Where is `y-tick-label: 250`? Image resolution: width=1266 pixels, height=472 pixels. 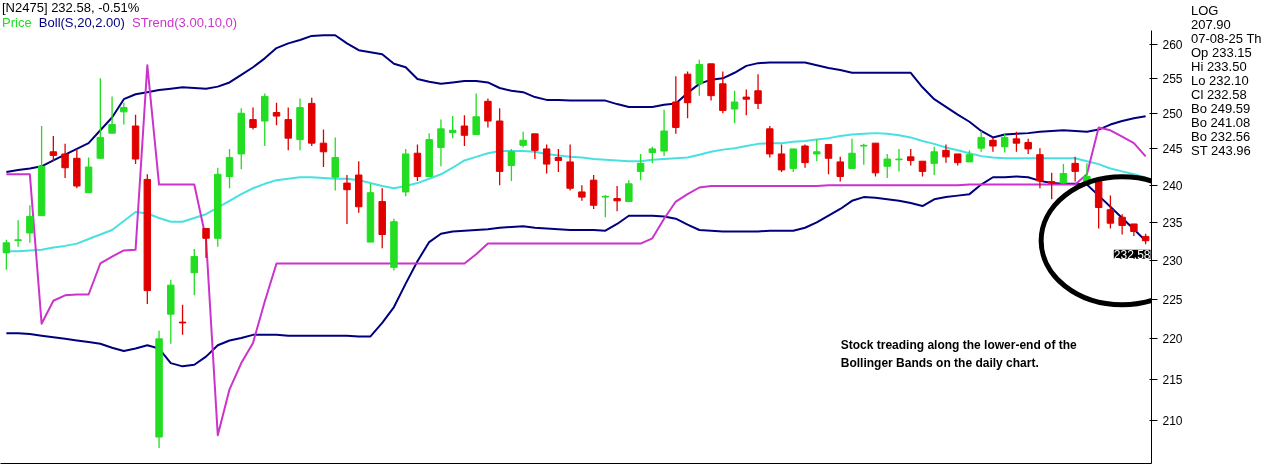
y-tick-label: 250 is located at coordinates (1172, 113).